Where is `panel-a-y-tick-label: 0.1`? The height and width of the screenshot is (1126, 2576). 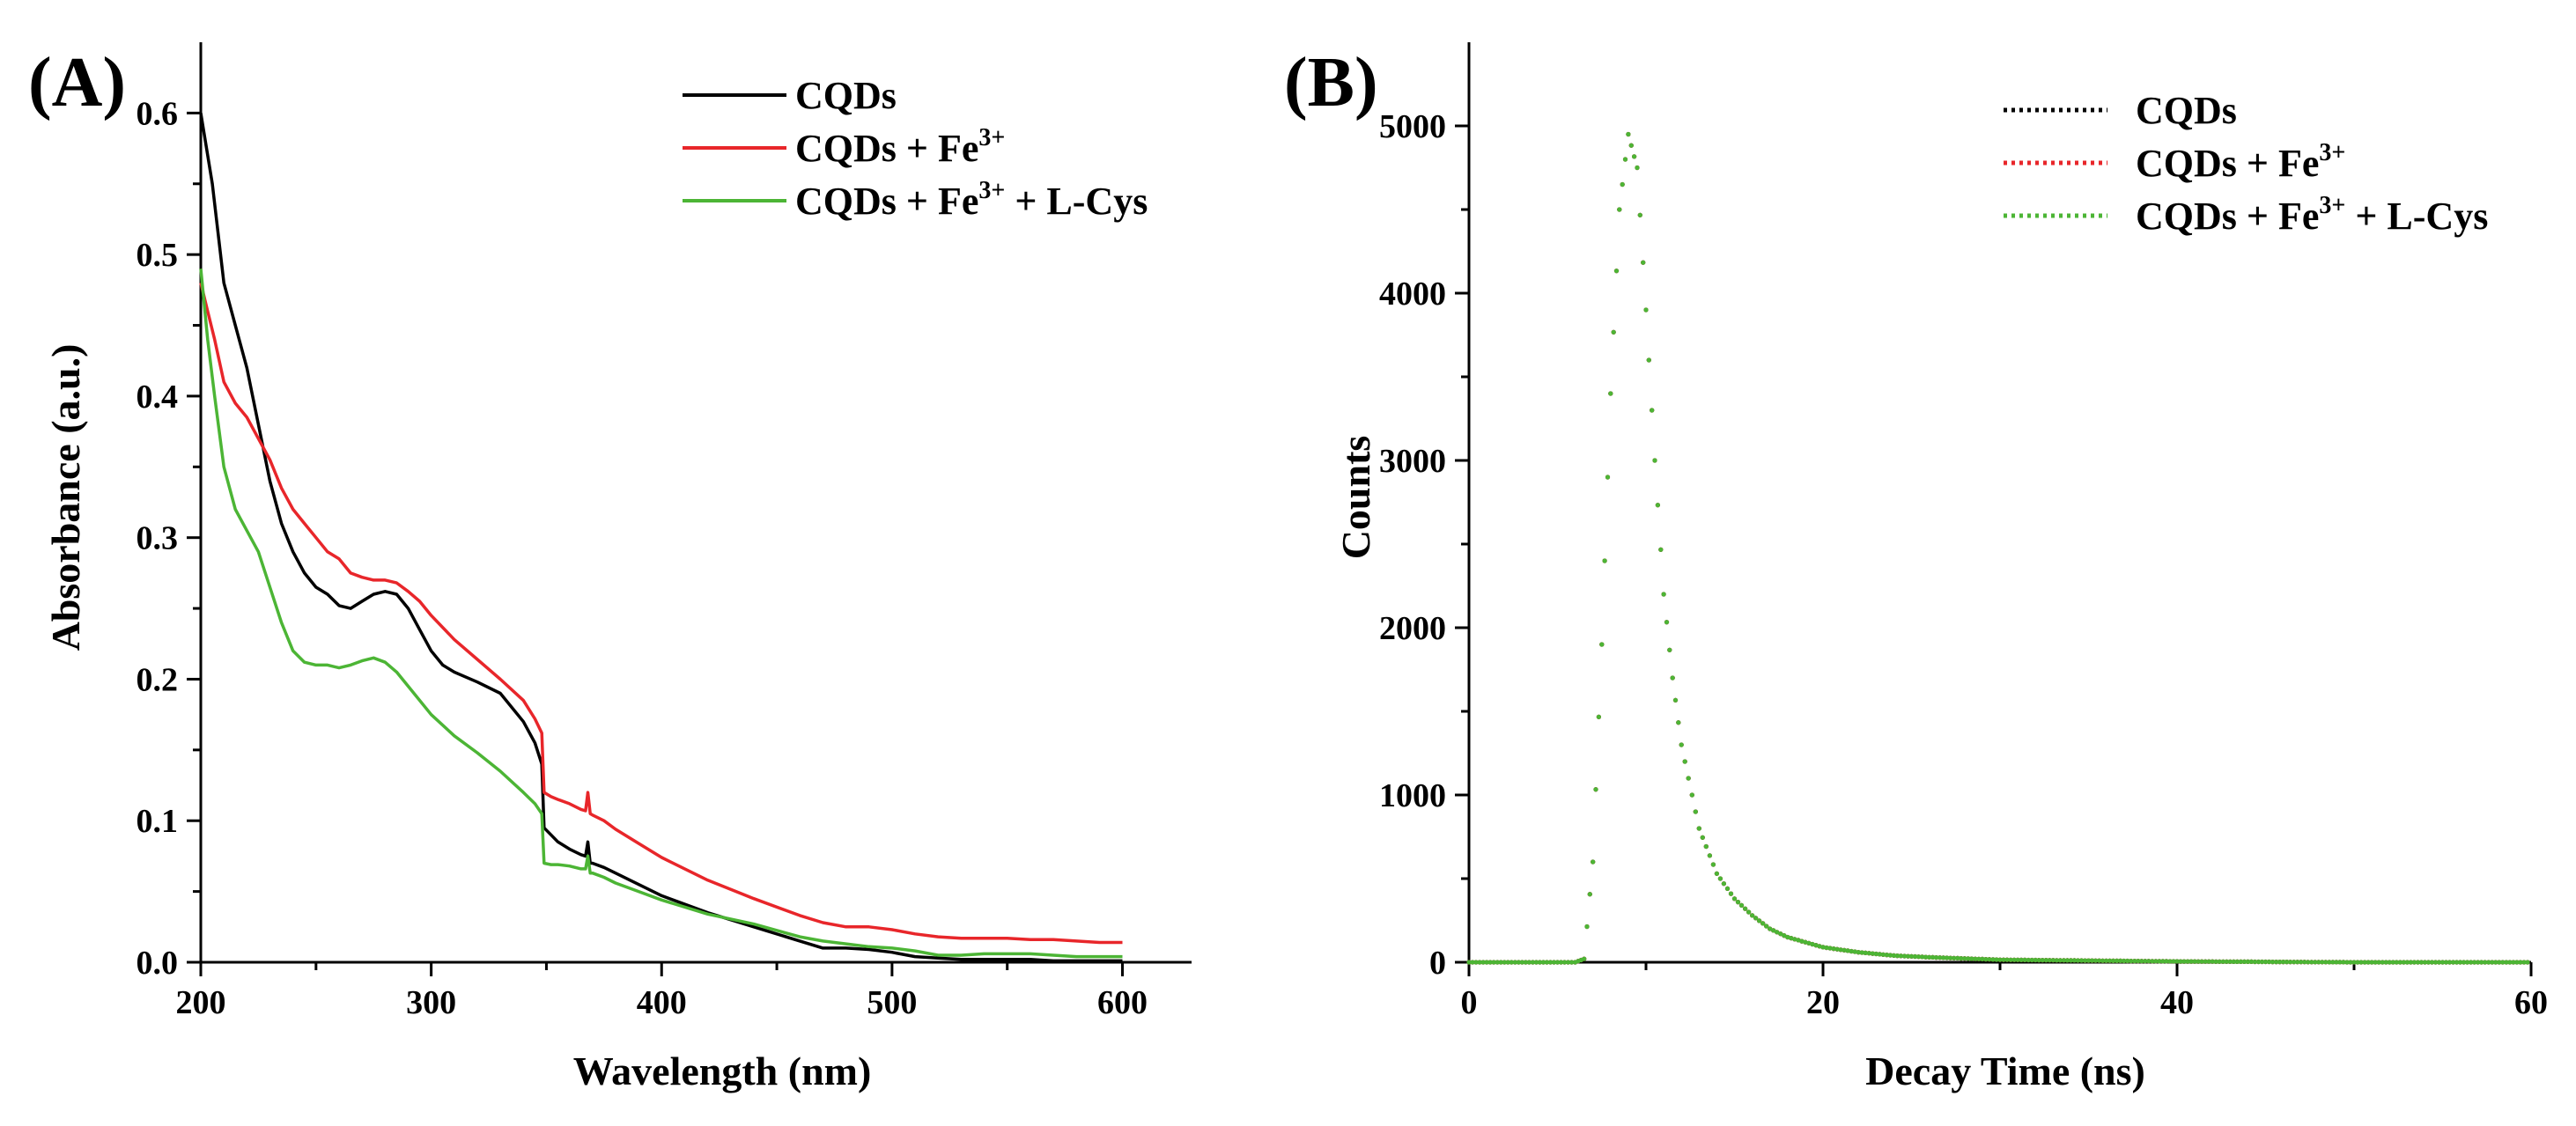 panel-a-y-tick-label: 0.1 is located at coordinates (158, 821).